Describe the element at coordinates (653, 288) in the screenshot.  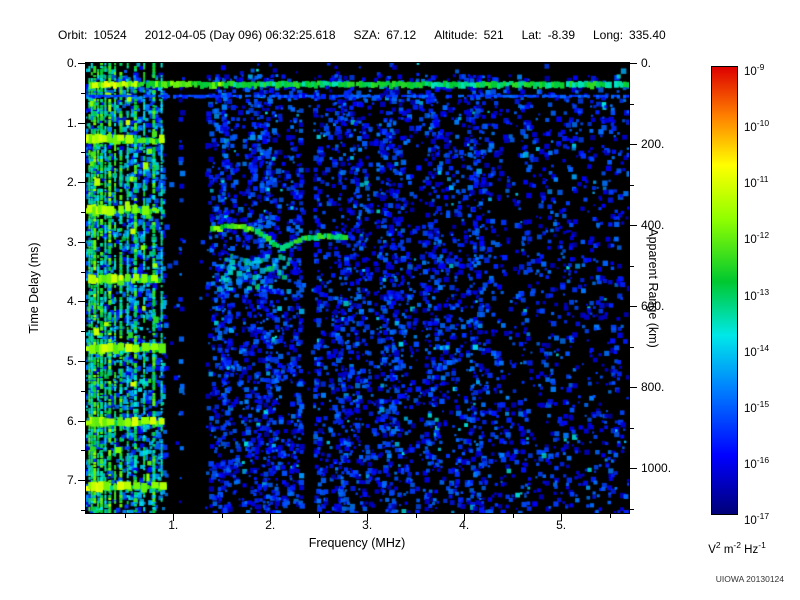
I see `y-axis-label-right: Apparent Range (km)` at that location.